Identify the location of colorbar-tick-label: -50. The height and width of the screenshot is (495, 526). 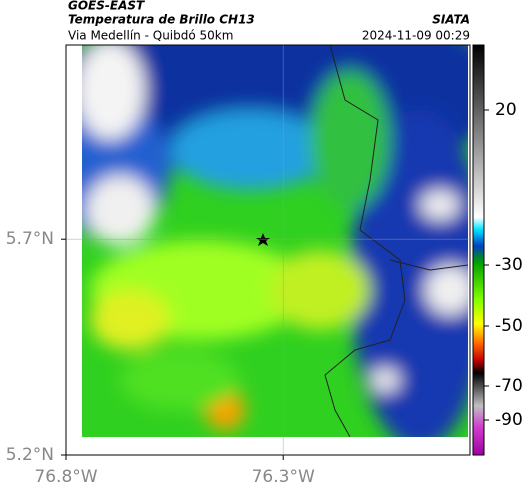
(509, 326).